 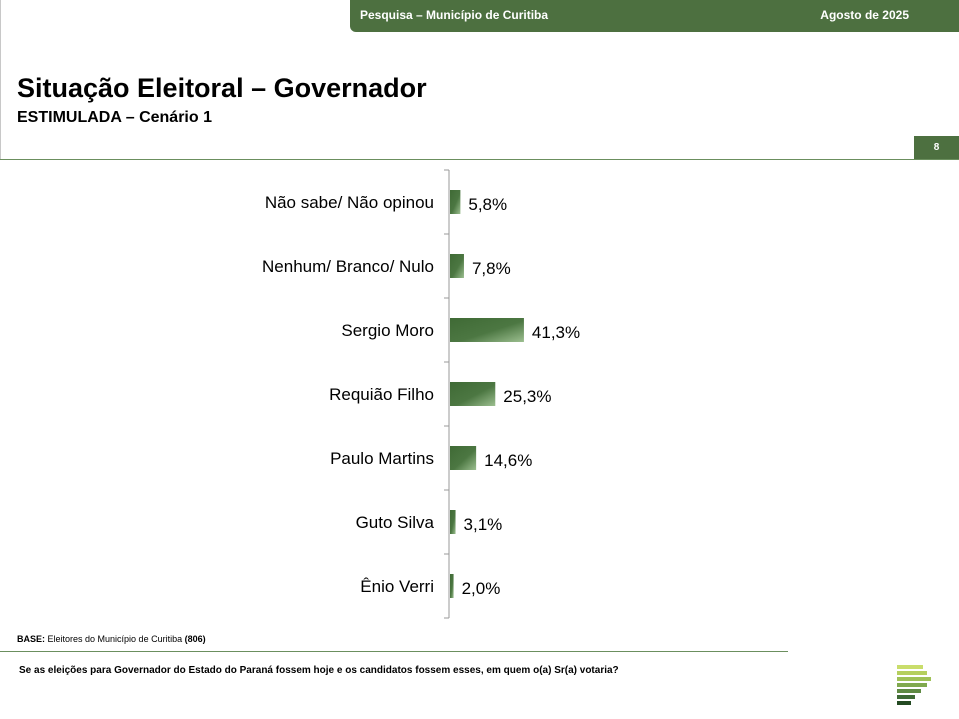 What do you see at coordinates (914, 685) in the screenshot?
I see `logo-bars-icon` at bounding box center [914, 685].